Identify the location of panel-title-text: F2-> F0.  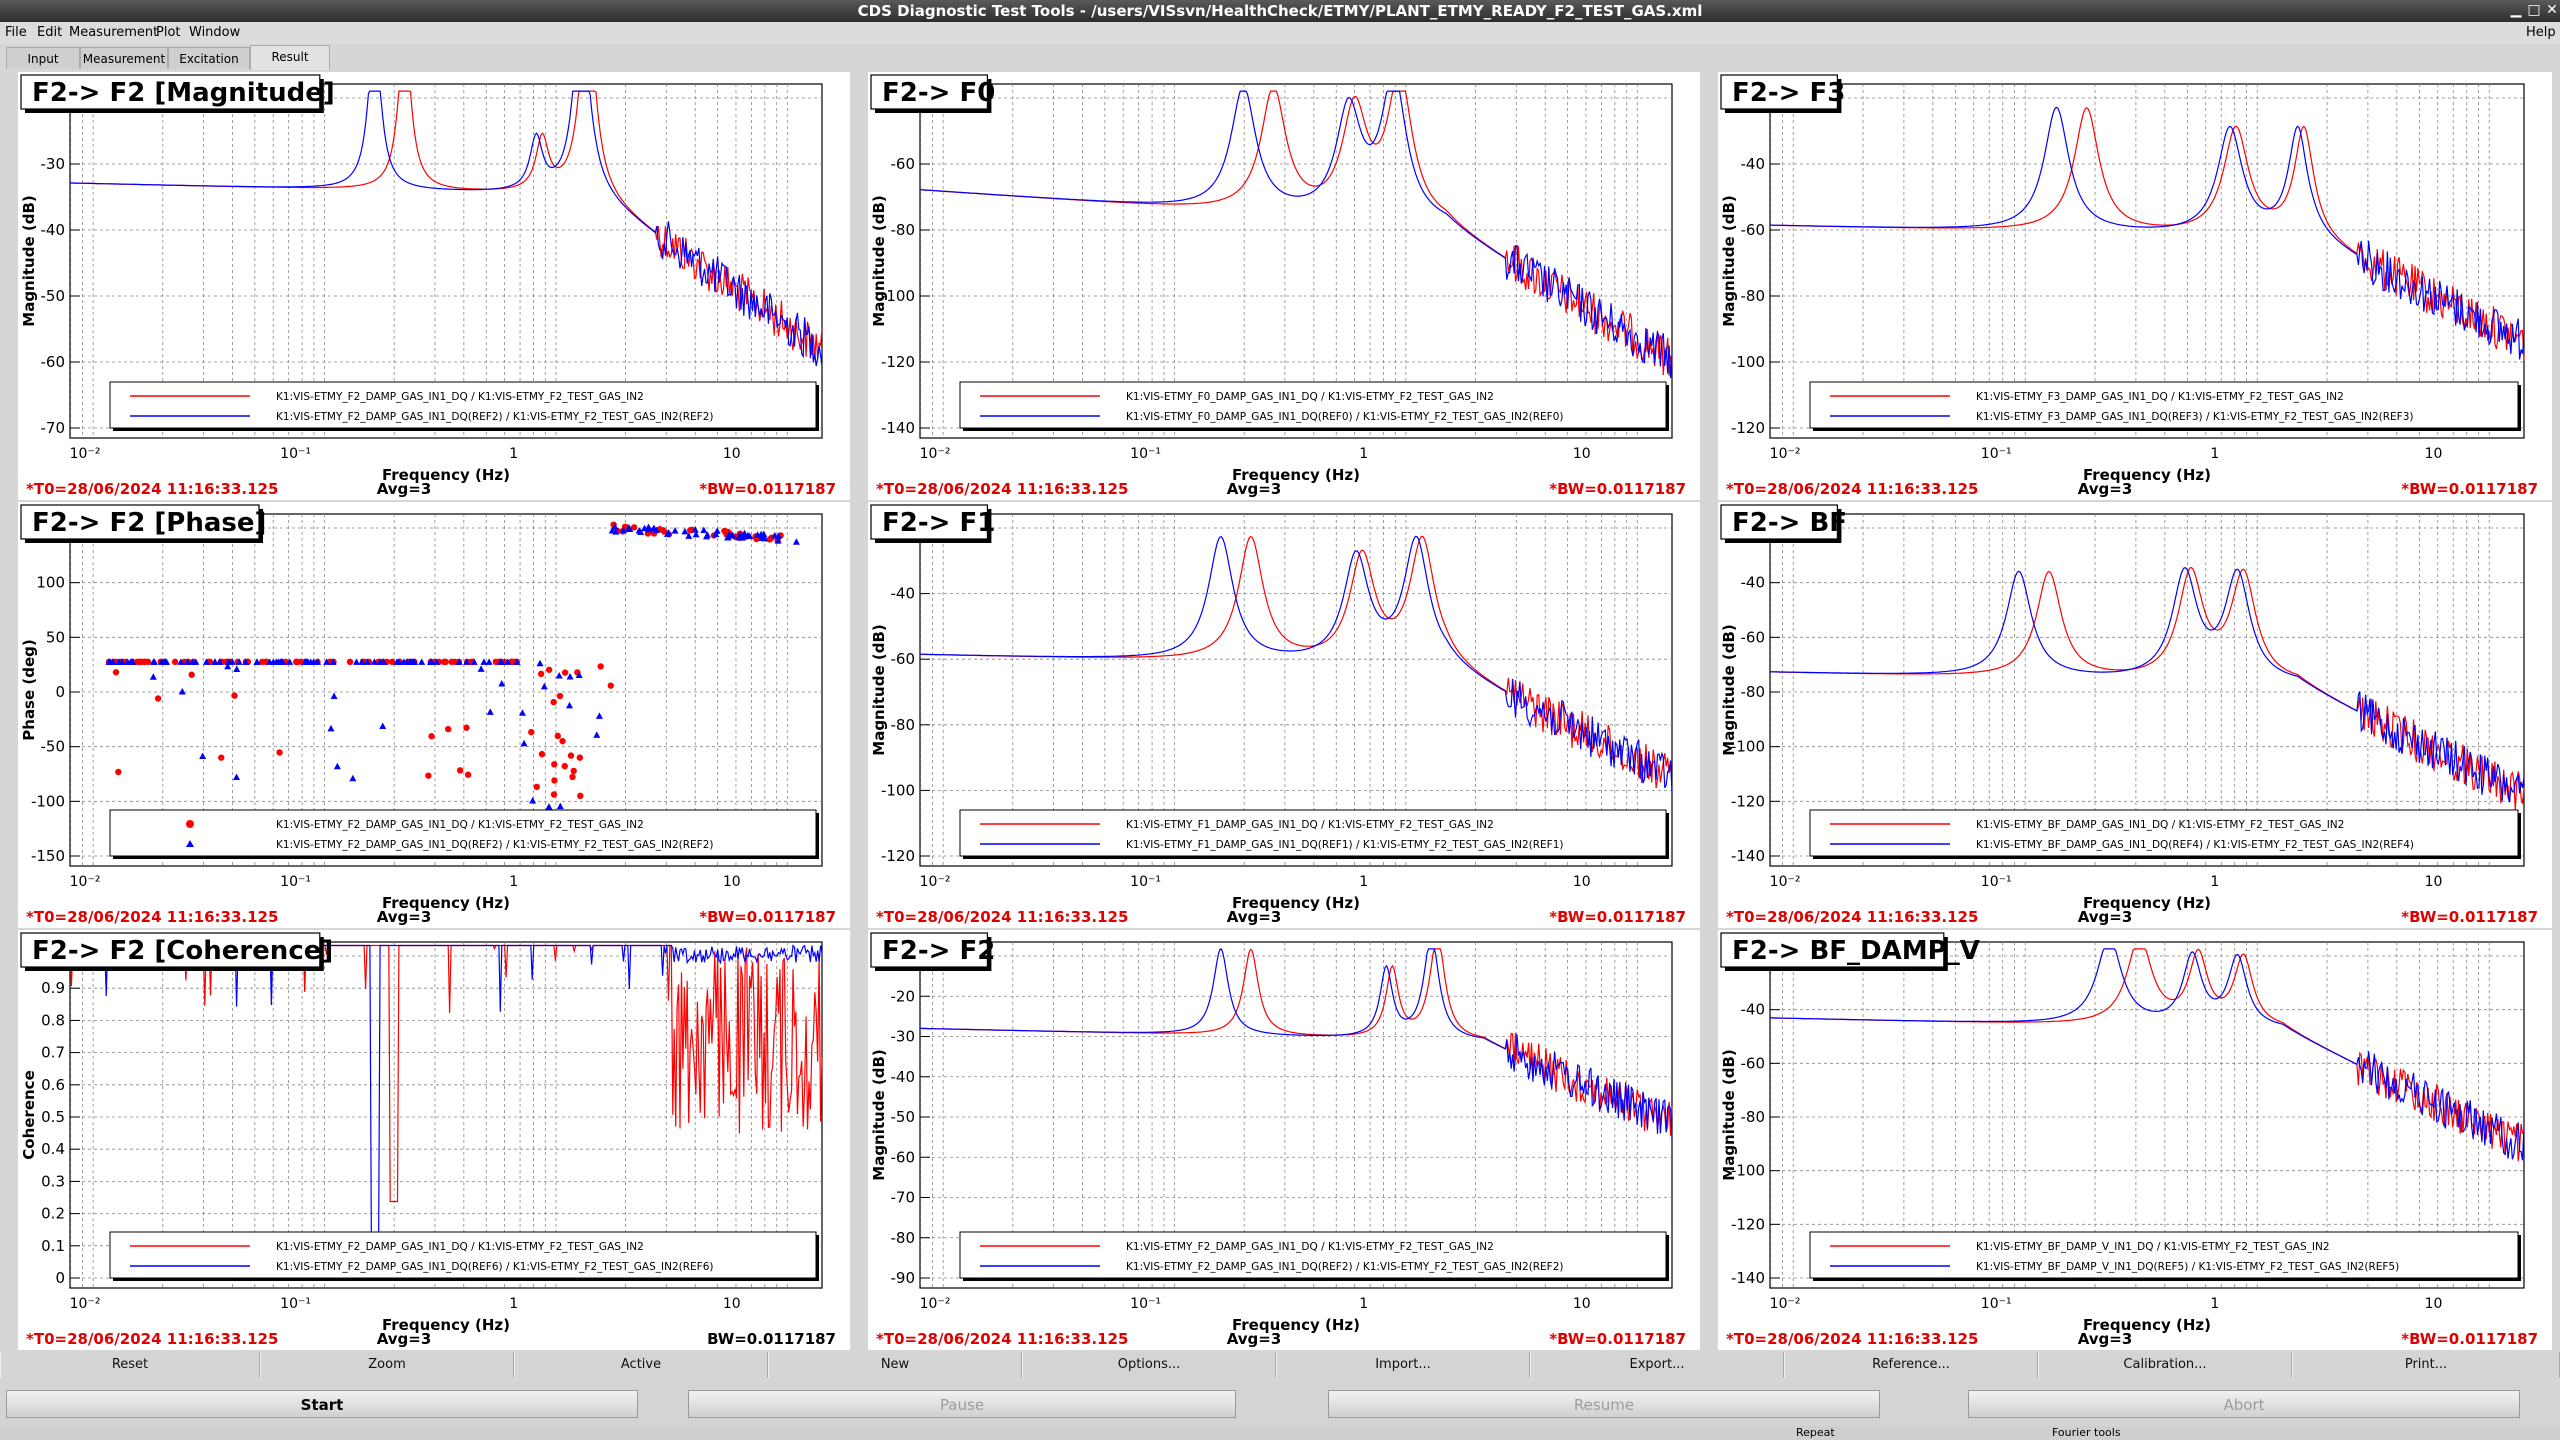
(938, 93).